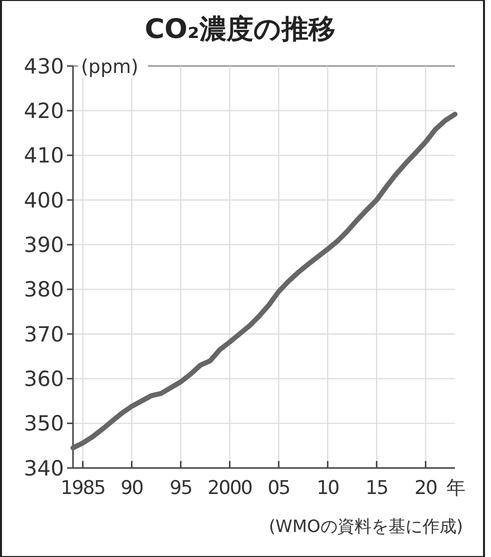  I want to click on text: (WMOの資料を基に作成), so click(365, 527).